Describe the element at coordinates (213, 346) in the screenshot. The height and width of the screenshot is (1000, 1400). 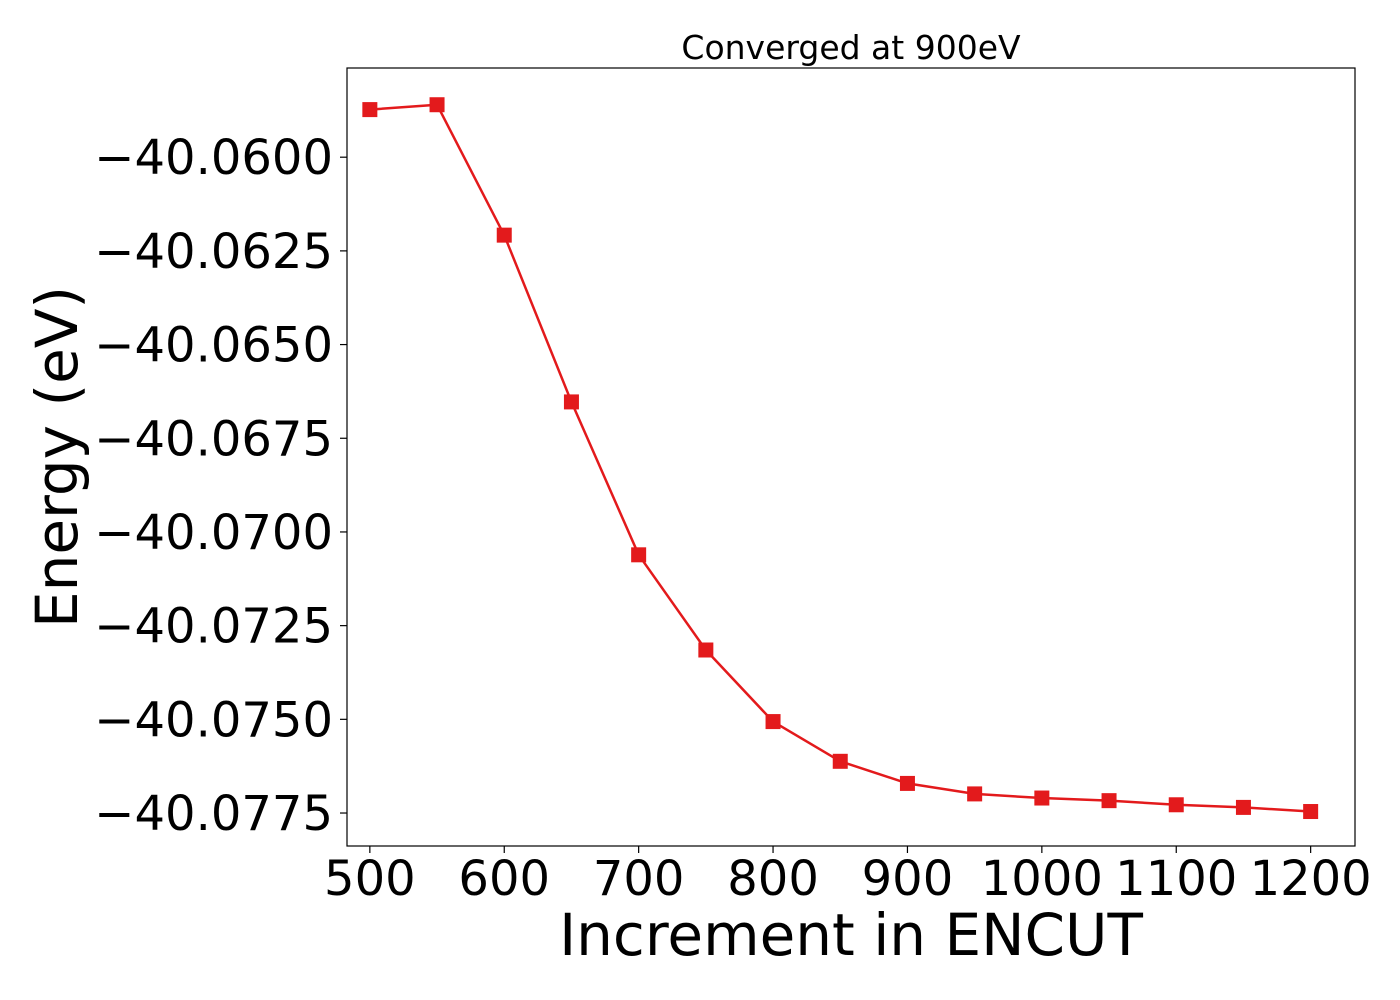
I see `y-tick-label: −40.0650` at that location.